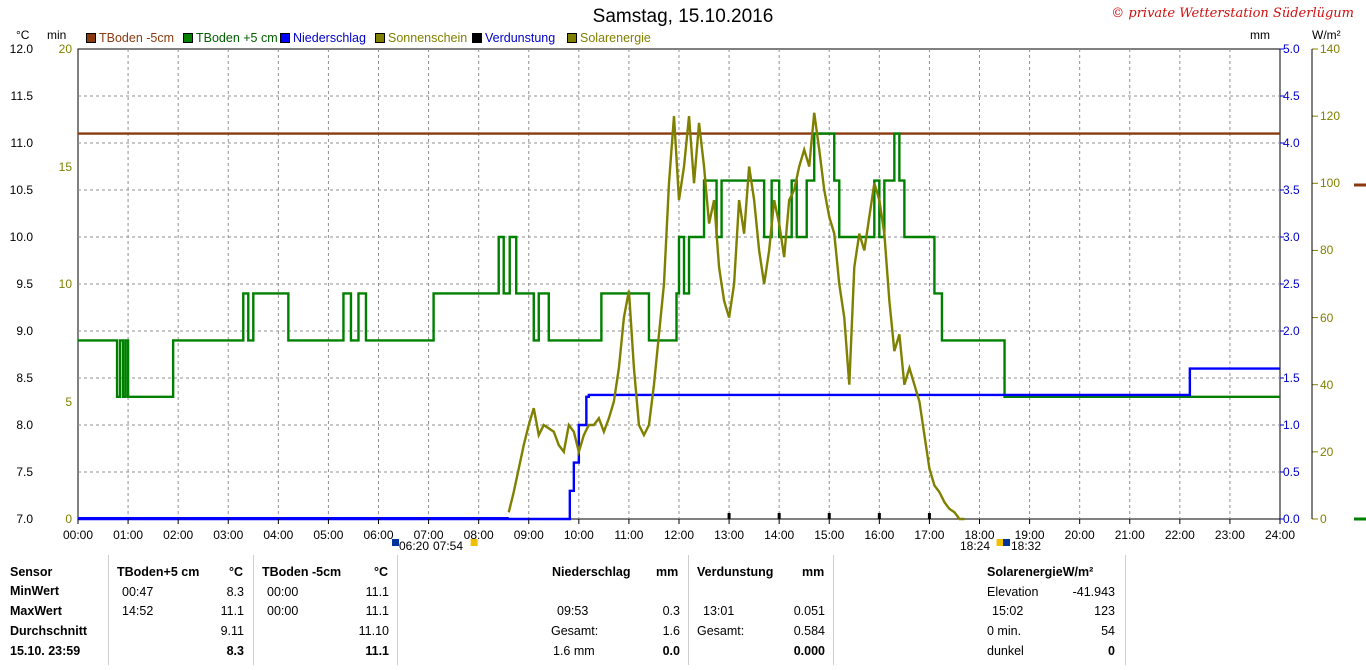  I want to click on legend-label: TBoden -5cm, so click(137, 38).